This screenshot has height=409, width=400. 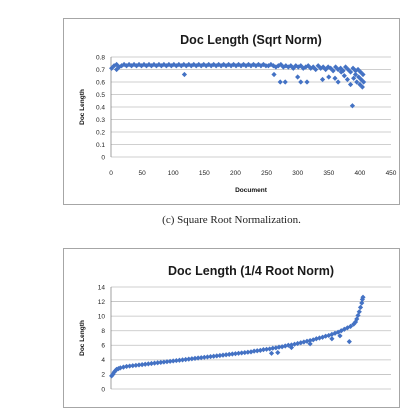 I want to click on y-tick-label: 14, so click(x=102, y=287).